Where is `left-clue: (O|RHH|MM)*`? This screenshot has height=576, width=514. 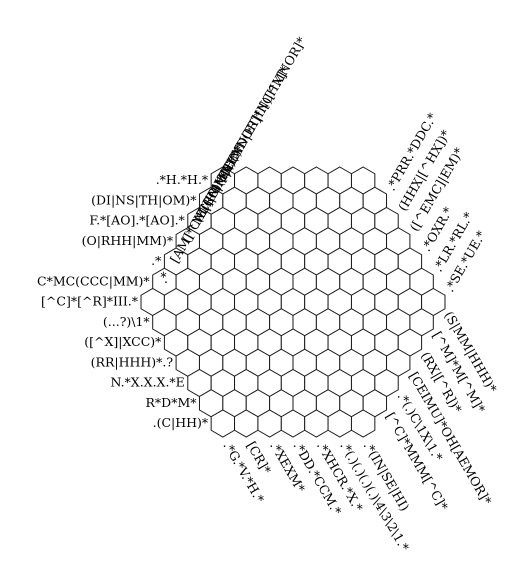 left-clue: (O|RHH|MM)* is located at coordinates (128, 240).